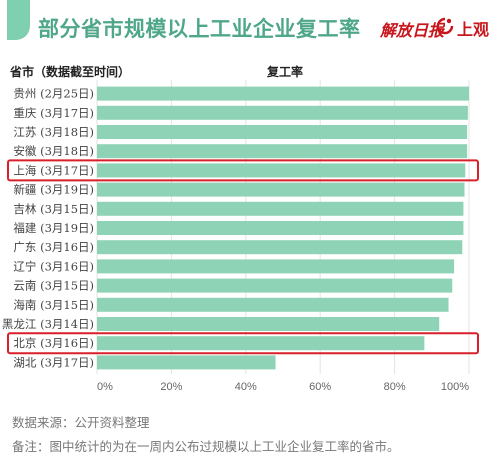 The image size is (499, 464). I want to click on x-tick-label: 0%, so click(105, 387).